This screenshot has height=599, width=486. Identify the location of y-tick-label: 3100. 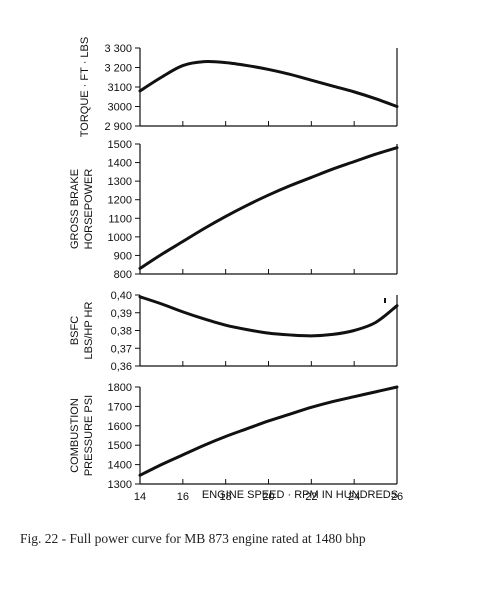
(120, 88).